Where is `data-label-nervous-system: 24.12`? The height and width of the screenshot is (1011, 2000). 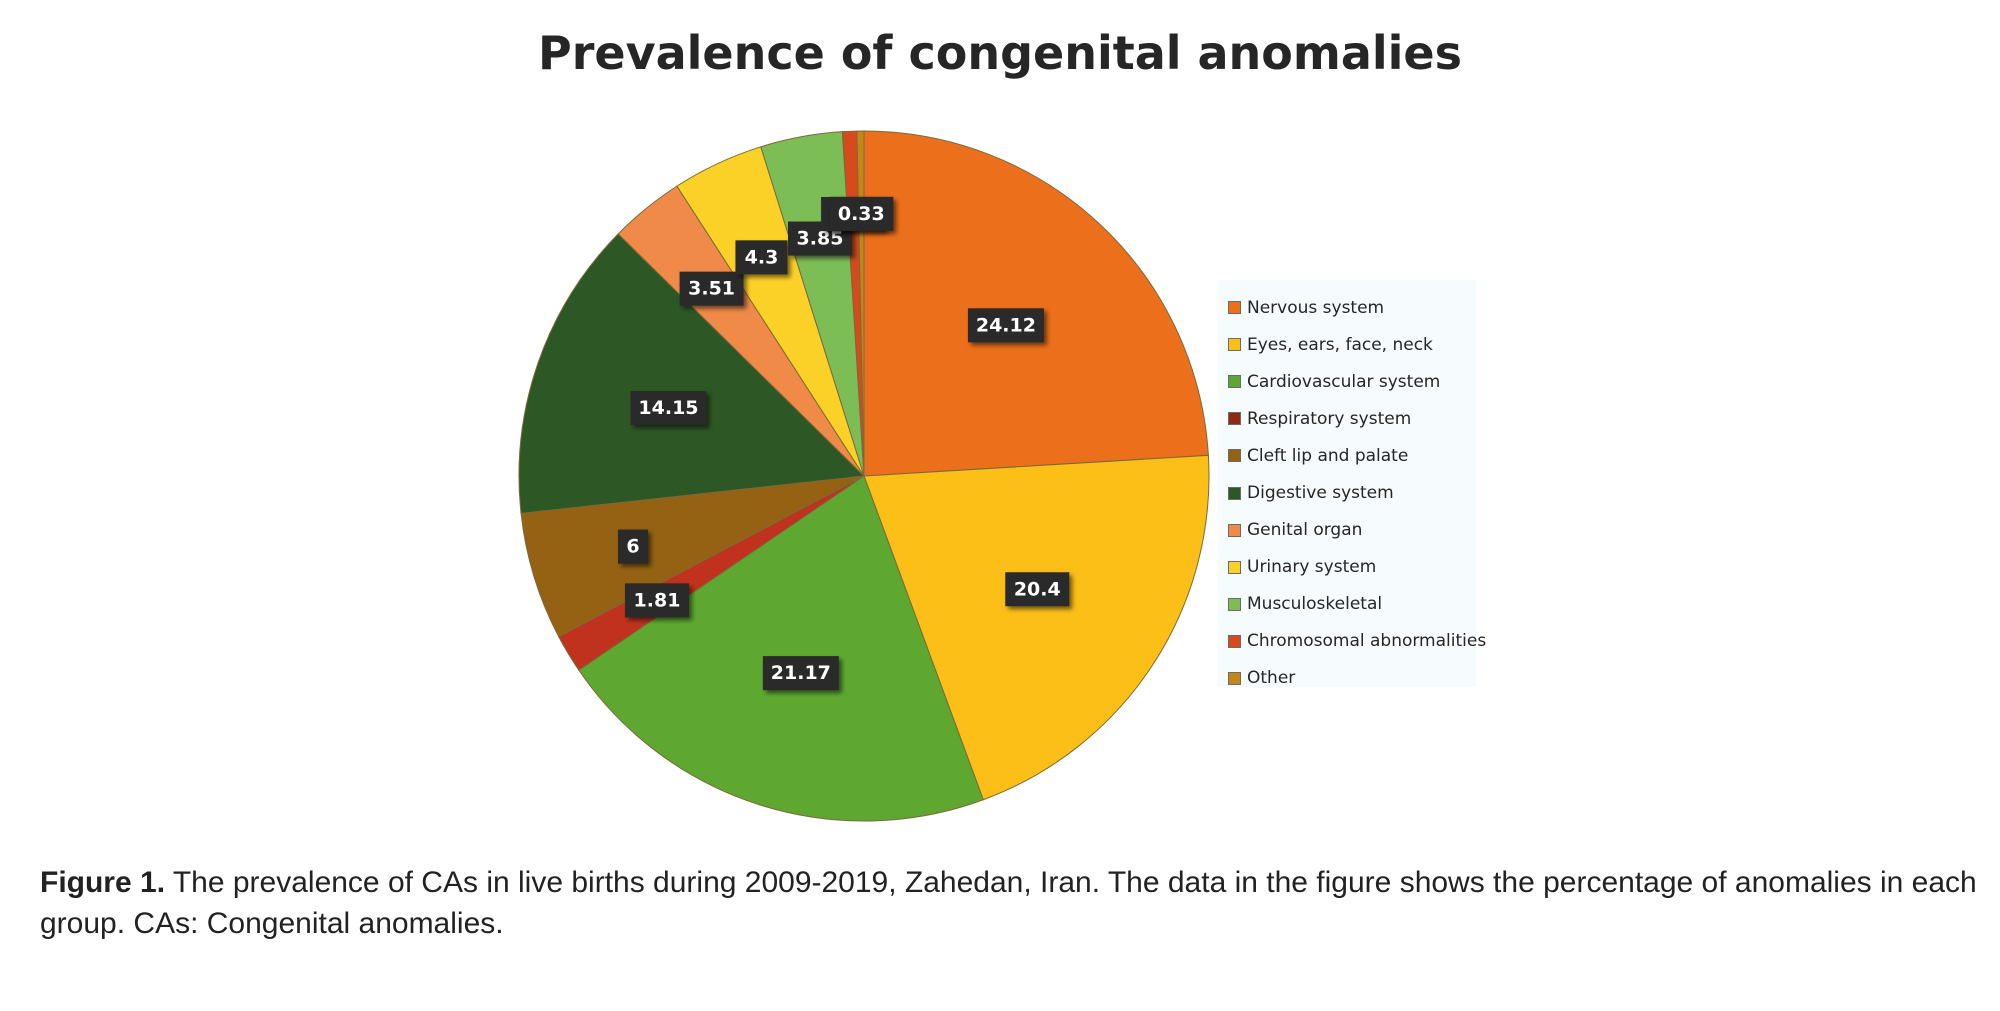
data-label-nervous-system: 24.12 is located at coordinates (1005, 325).